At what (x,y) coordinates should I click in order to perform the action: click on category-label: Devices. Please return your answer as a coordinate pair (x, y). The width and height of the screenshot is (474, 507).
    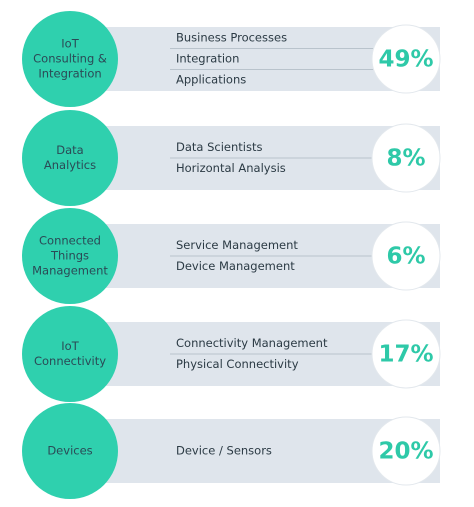
    Looking at the image, I should click on (69, 451).